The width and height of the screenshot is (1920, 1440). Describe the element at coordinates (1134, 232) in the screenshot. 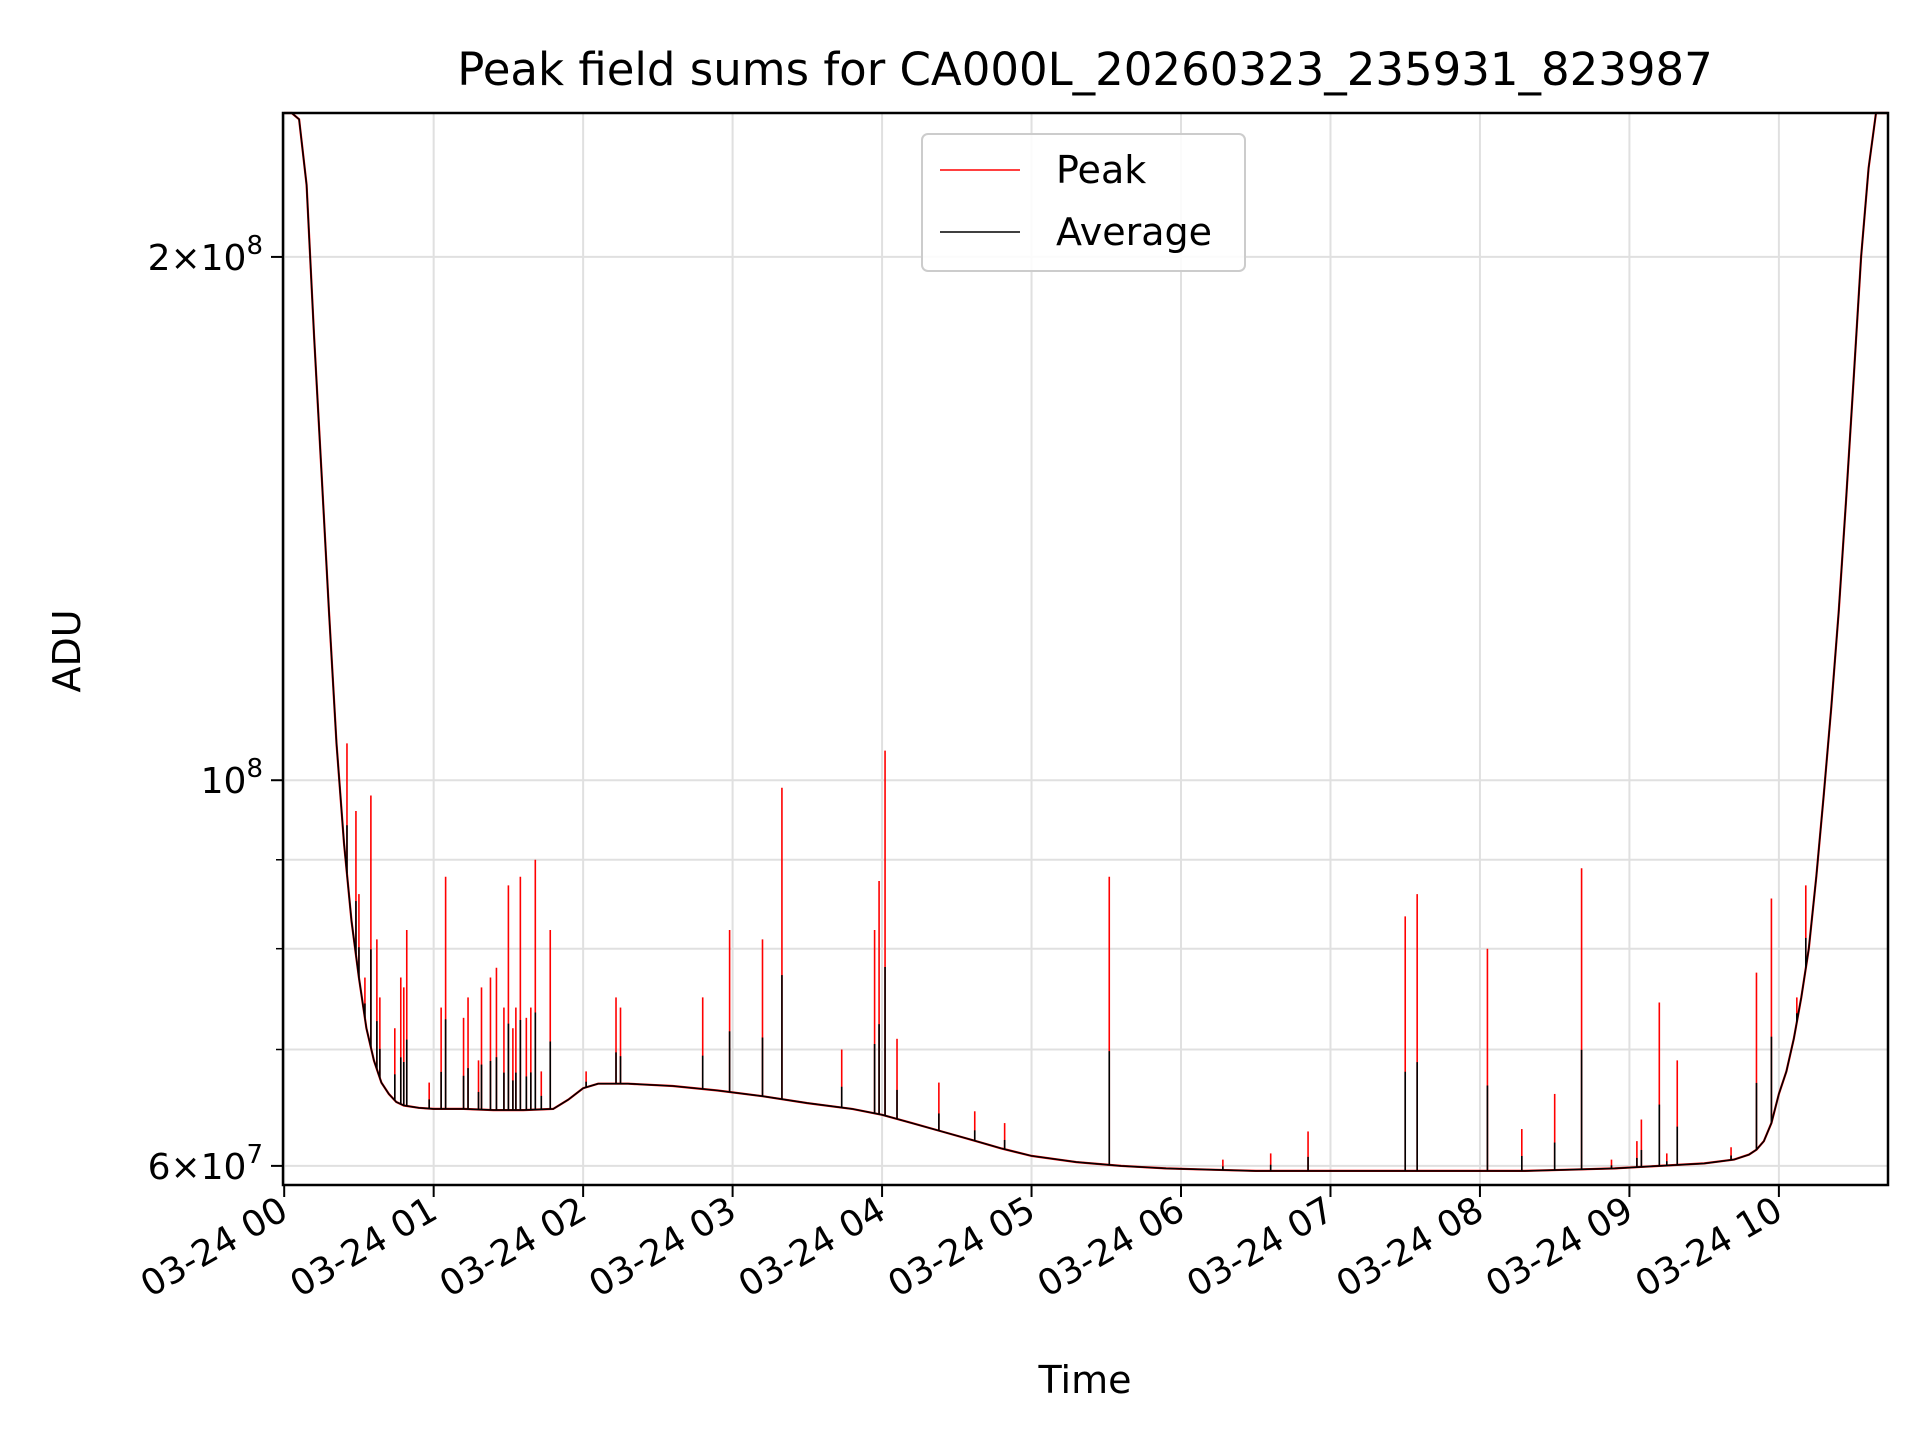

I see `legend-label-average: Average` at that location.